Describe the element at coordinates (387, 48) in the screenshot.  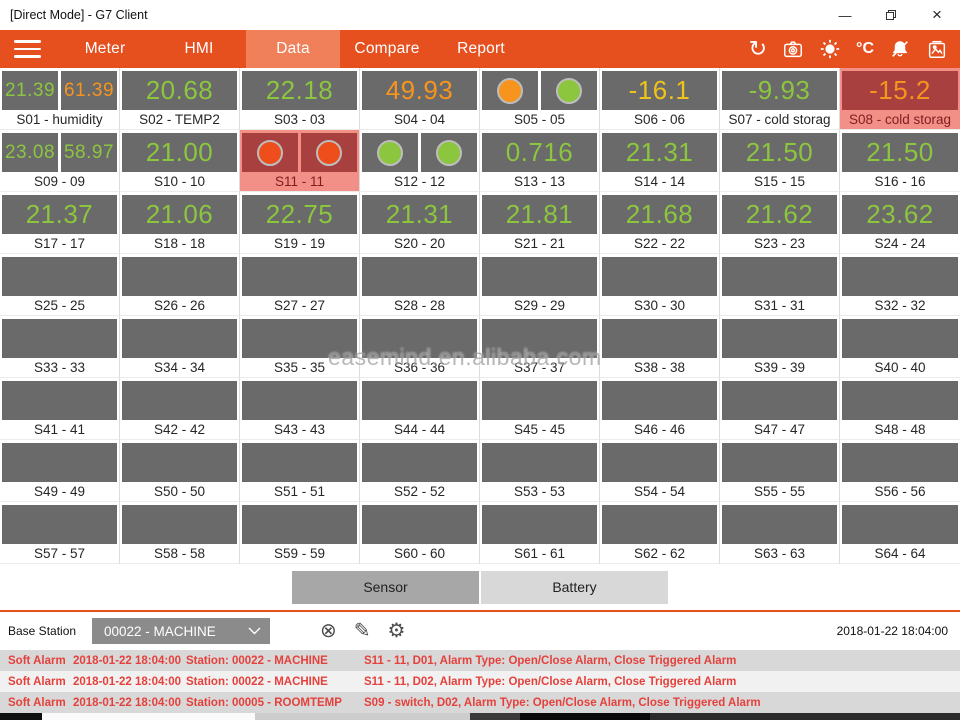
I see `tab-compare: Compare` at that location.